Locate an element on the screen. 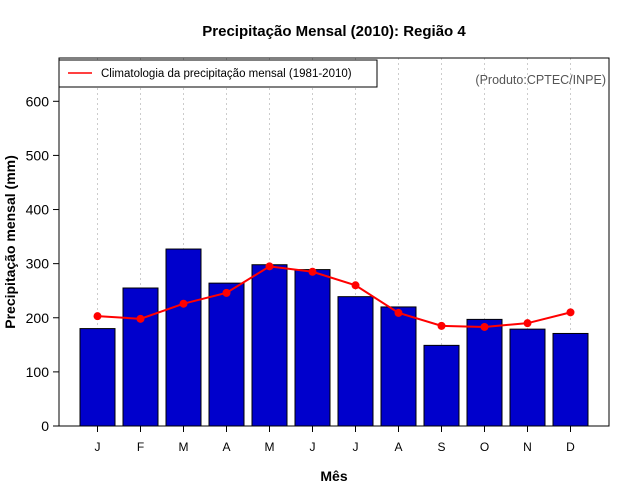 This screenshot has width=640, height=500. x-axis-title: Mês is located at coordinates (333, 476).